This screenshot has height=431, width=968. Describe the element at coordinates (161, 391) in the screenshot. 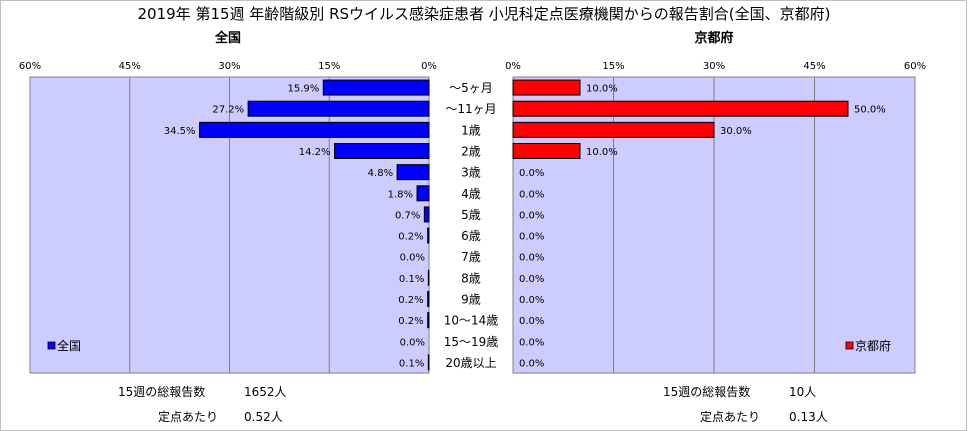

I see `left-total-label: 15週の総報告数` at that location.